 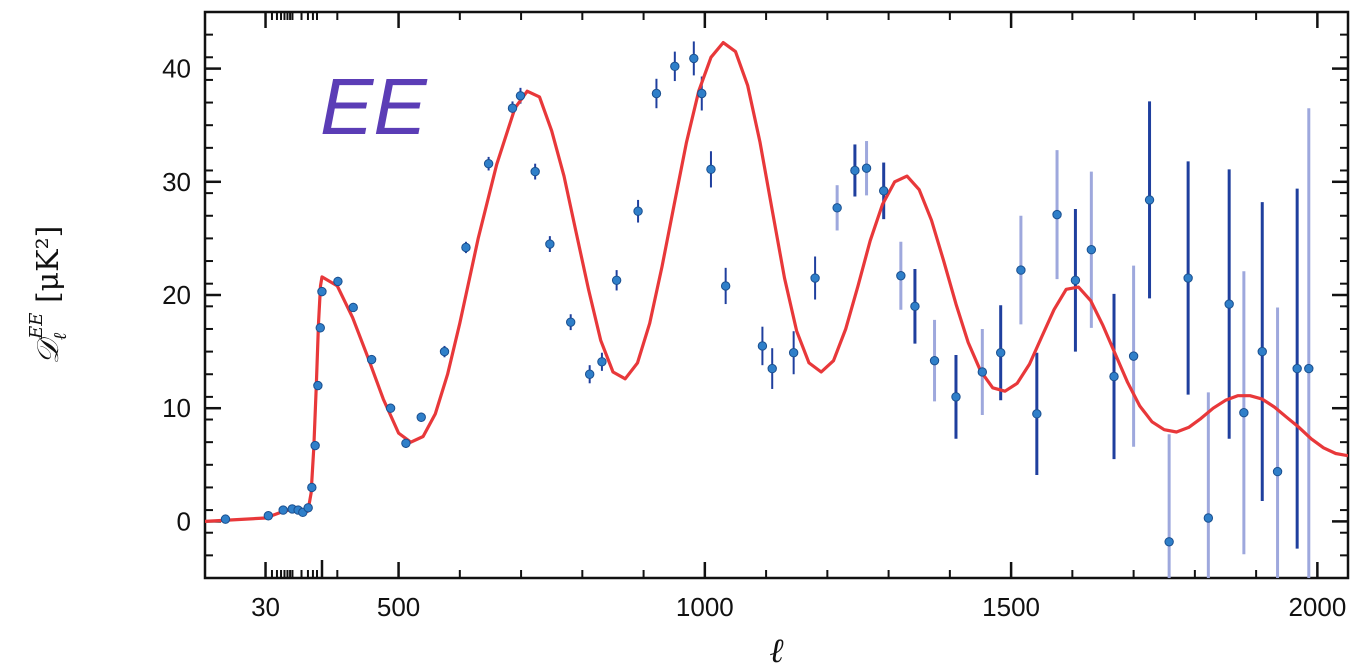 I want to click on x-axis-label: ℓ, so click(x=776, y=650).